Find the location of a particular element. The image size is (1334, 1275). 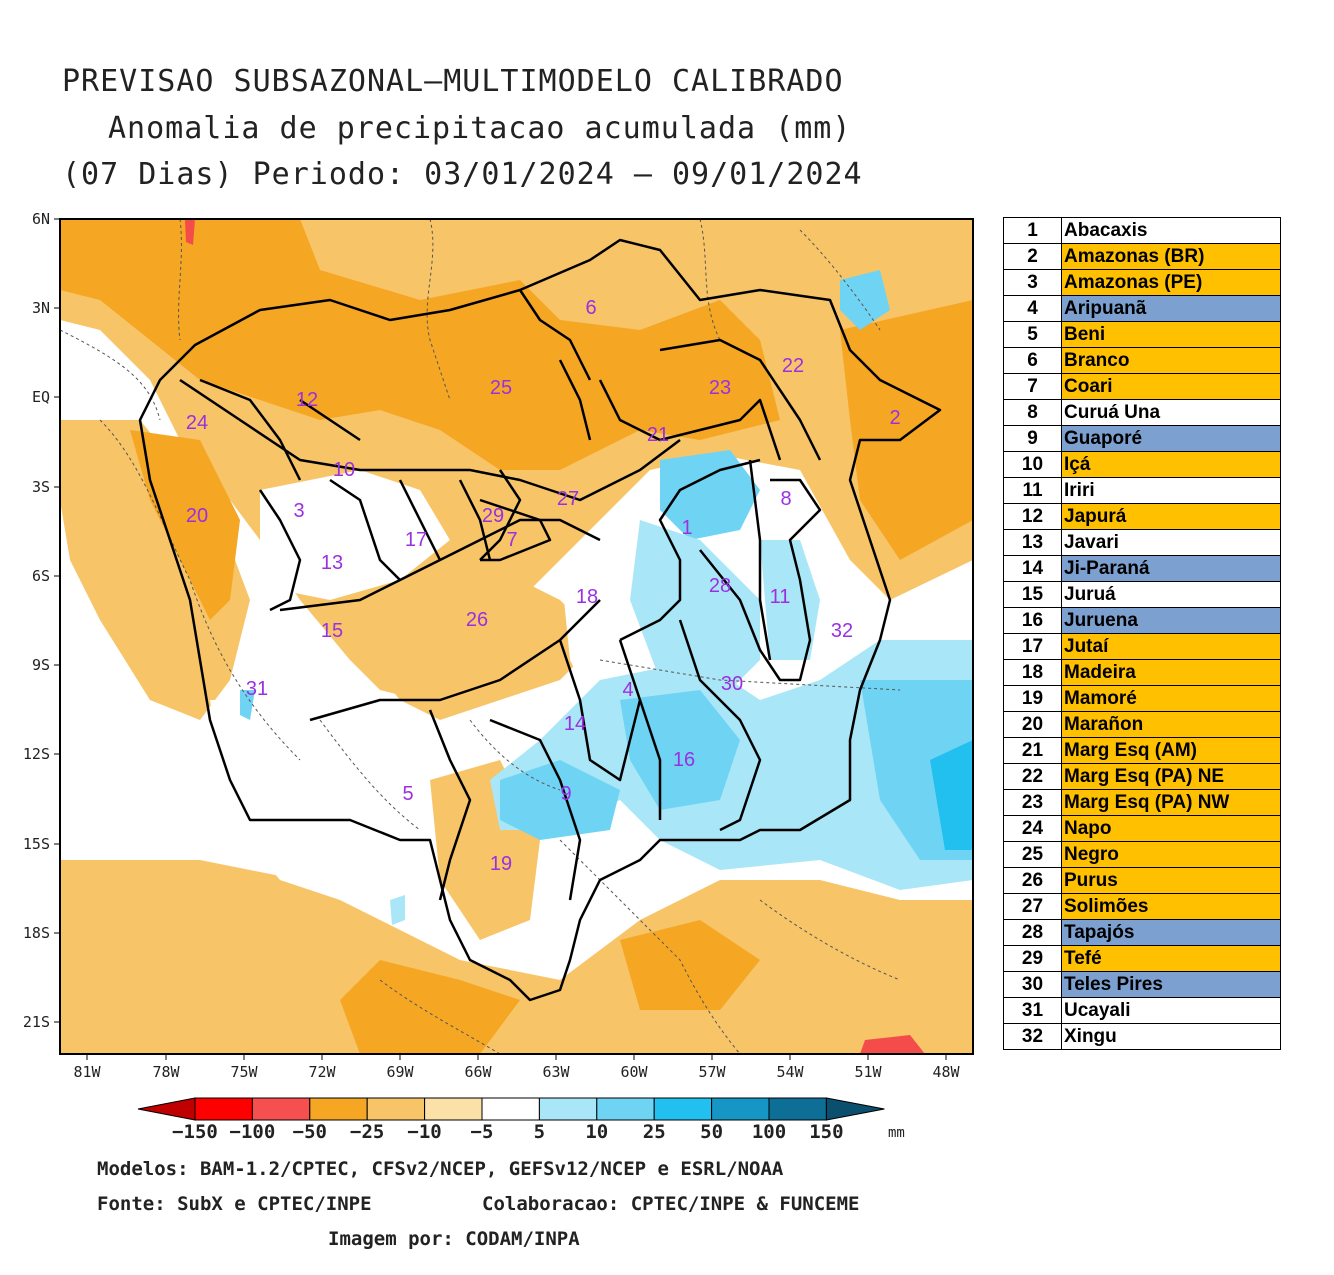

legend-row: 17 Jutaí is located at coordinates (1142, 646).